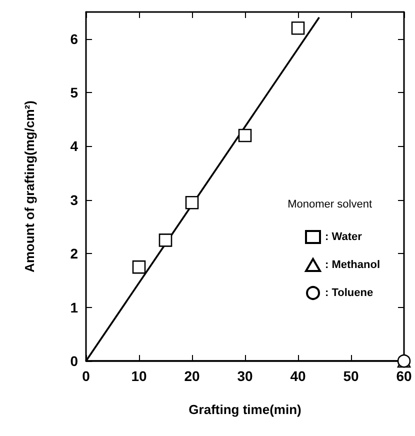  Describe the element at coordinates (74, 361) in the screenshot. I see `y-tick-label: 0` at that location.